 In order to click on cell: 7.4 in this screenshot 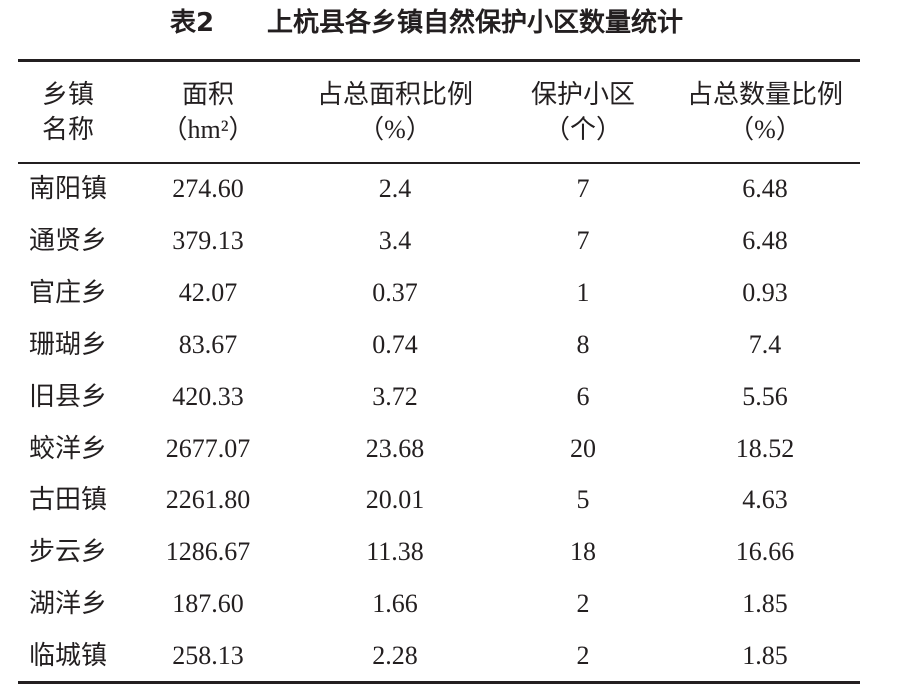, I will do `click(765, 344)`.